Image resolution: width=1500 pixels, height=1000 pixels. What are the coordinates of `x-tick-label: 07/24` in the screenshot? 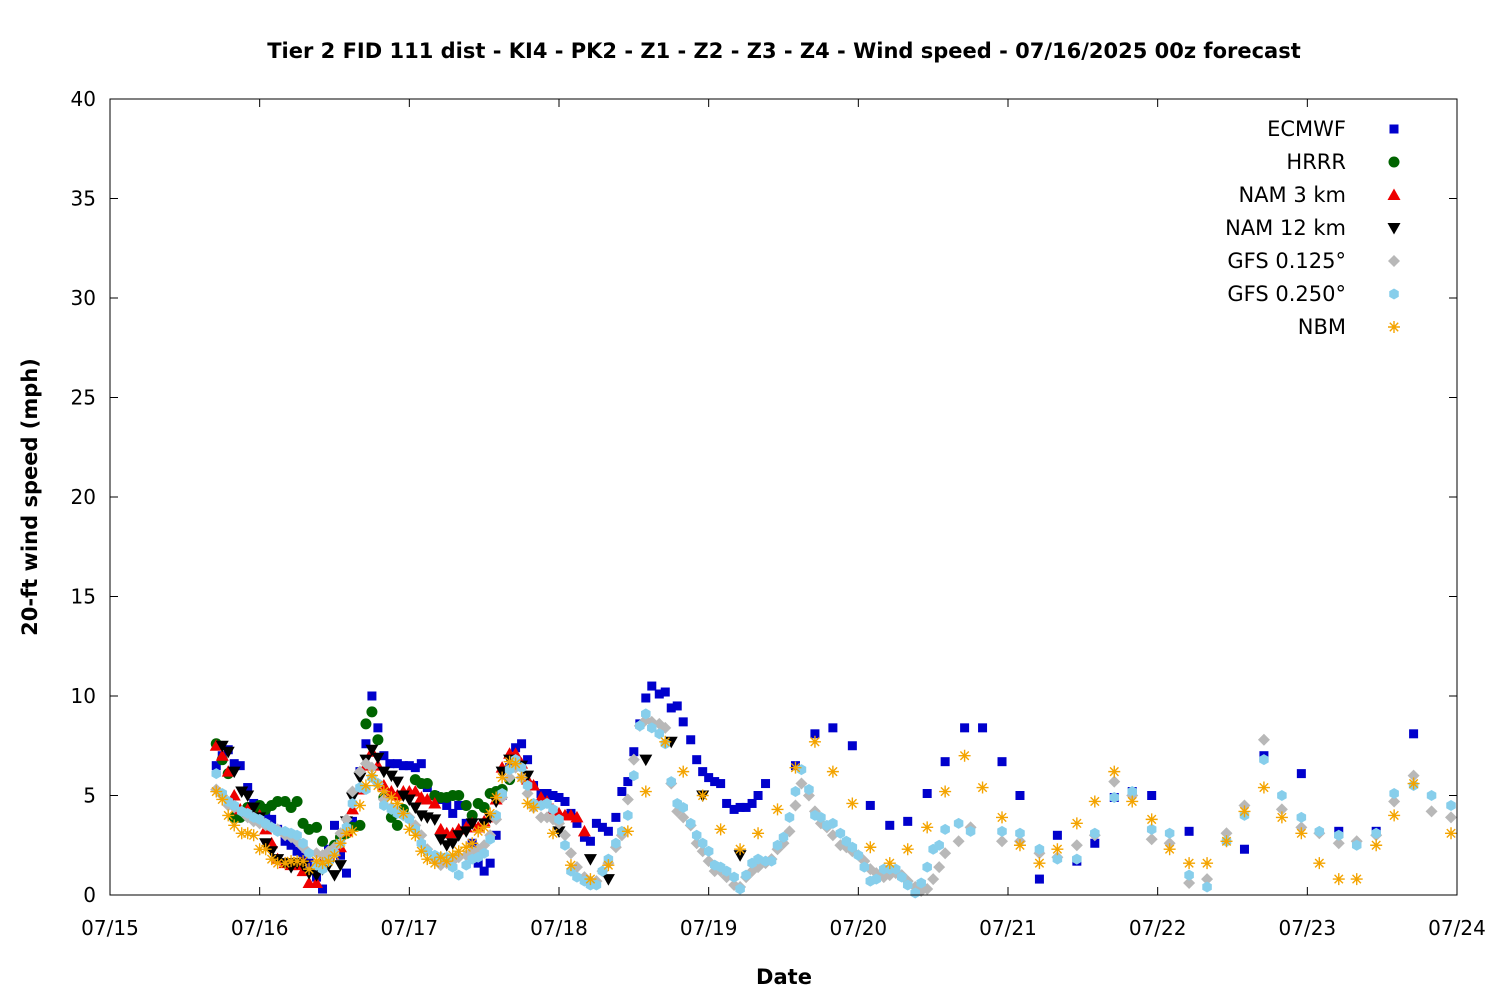 It's located at (1457, 928).